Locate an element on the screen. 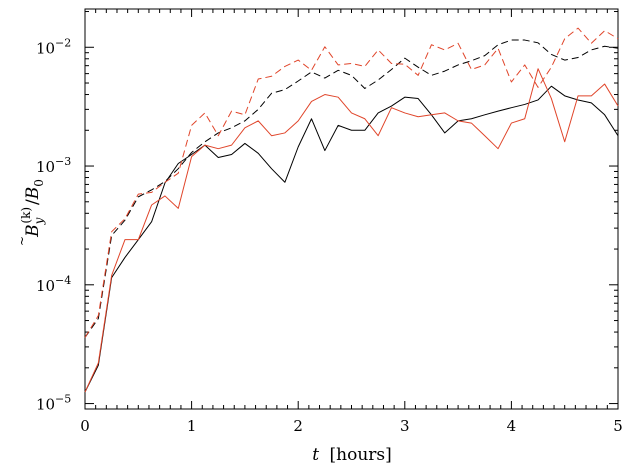 This screenshot has height=472, width=629. y-axis-reference-subscript: 0 is located at coordinates (39, 183).